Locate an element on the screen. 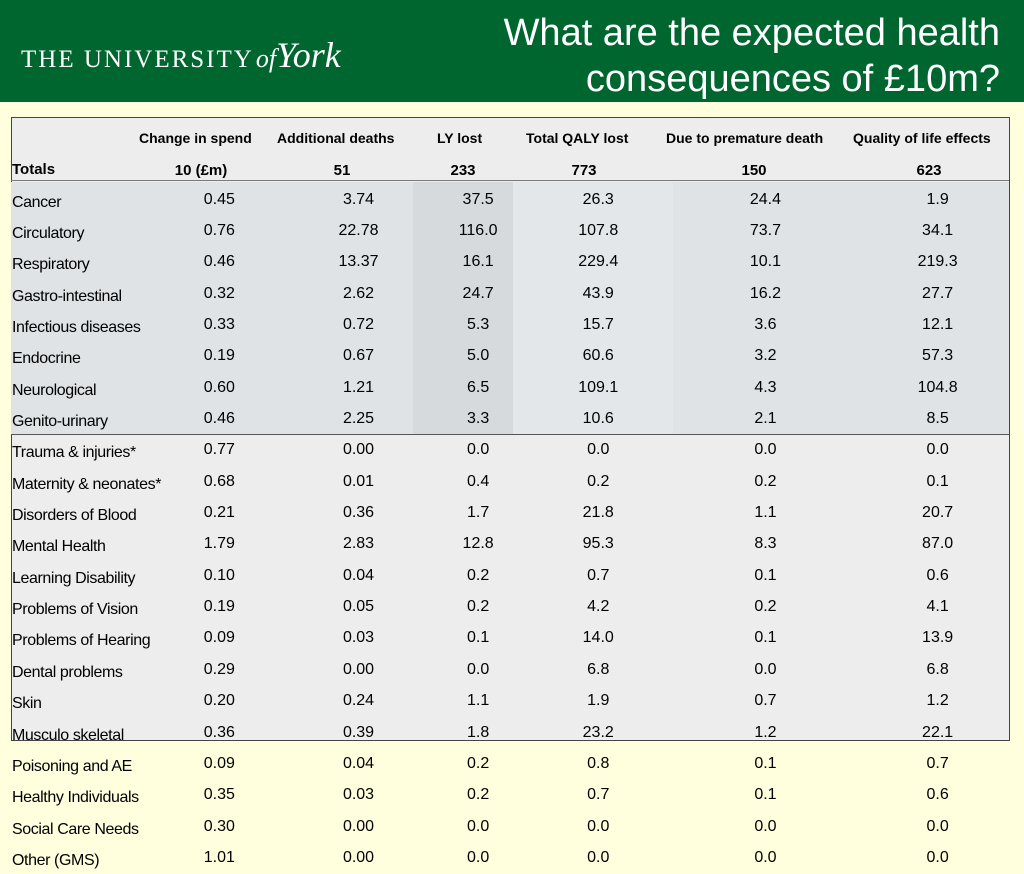  table-cell: 4.2 is located at coordinates (598, 607).